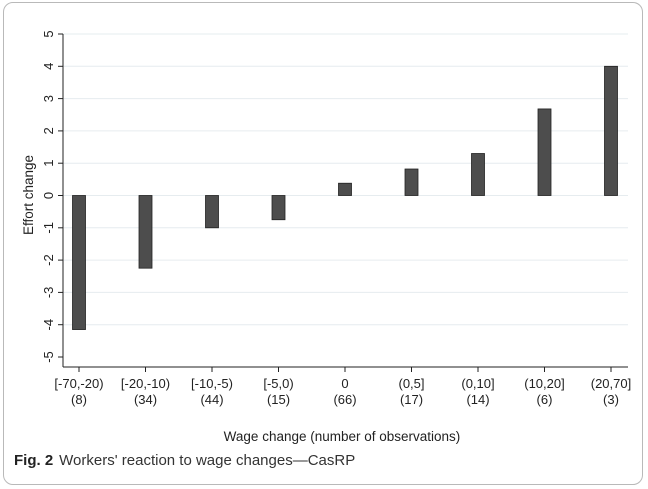  What do you see at coordinates (78, 383) in the screenshot?
I see `x-tick-label: [-70,-20)` at bounding box center [78, 383].